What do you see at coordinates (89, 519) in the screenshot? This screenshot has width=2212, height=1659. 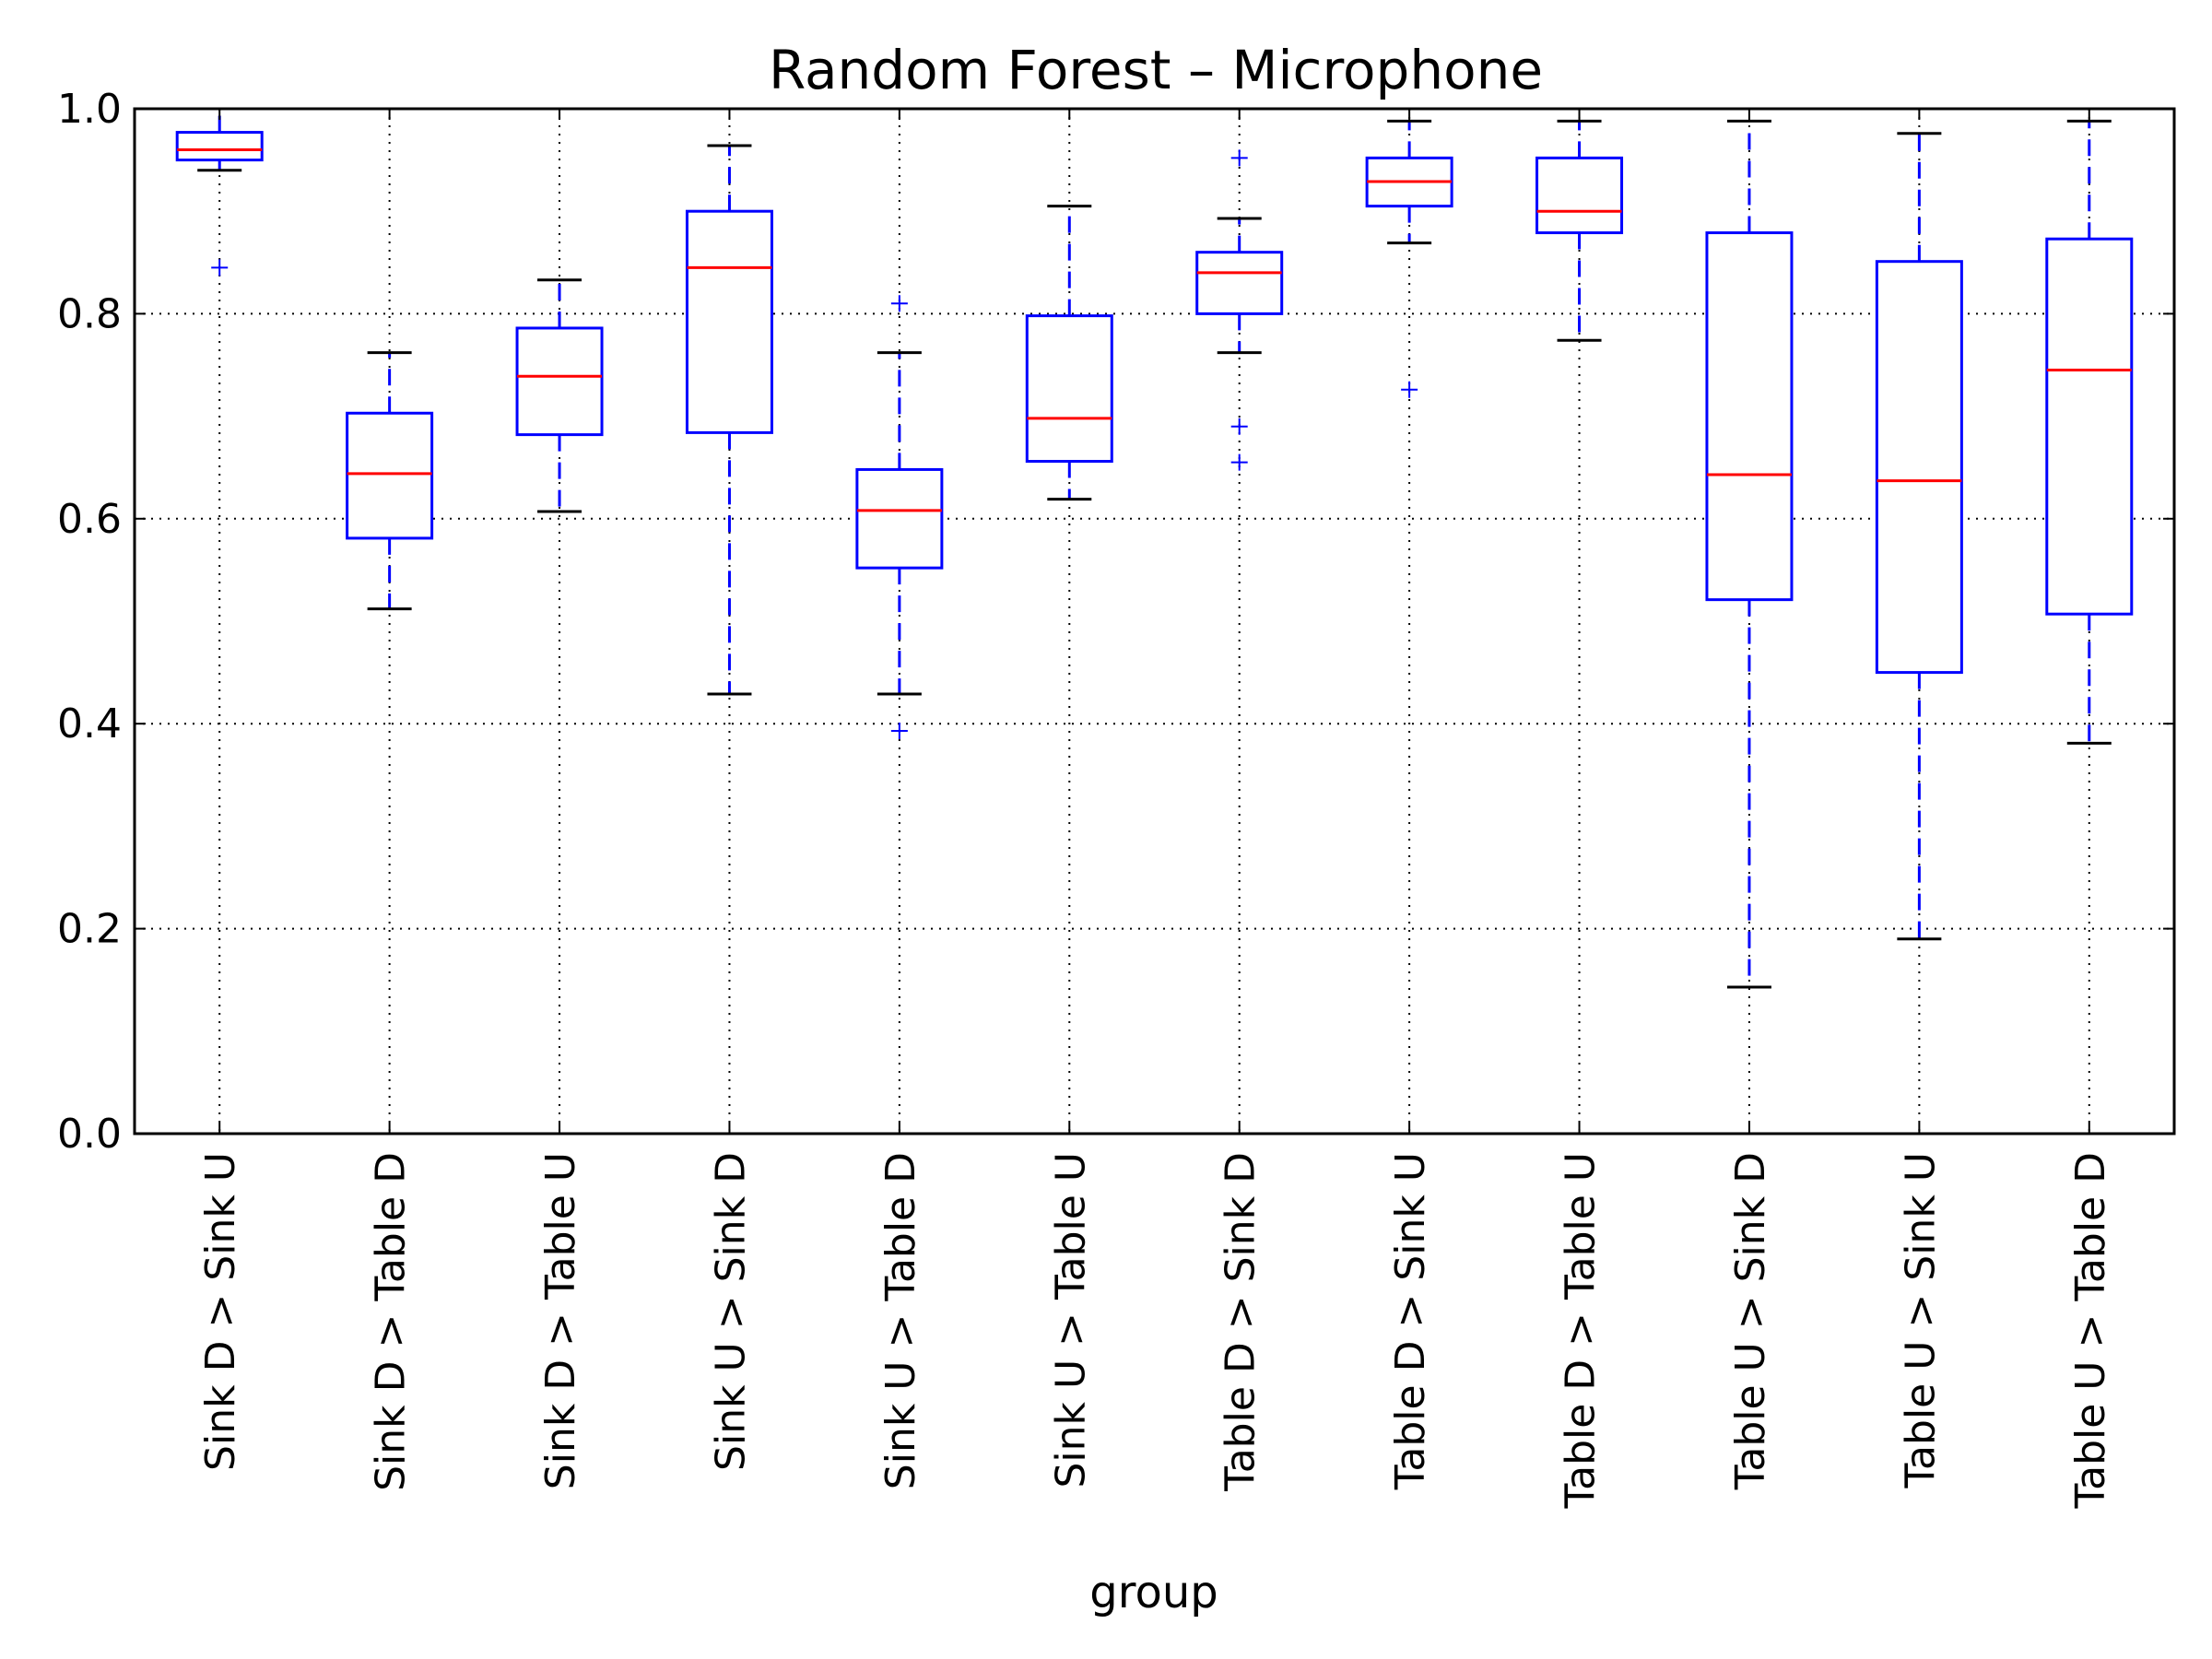 I see `y-tick-label: 0.6` at bounding box center [89, 519].